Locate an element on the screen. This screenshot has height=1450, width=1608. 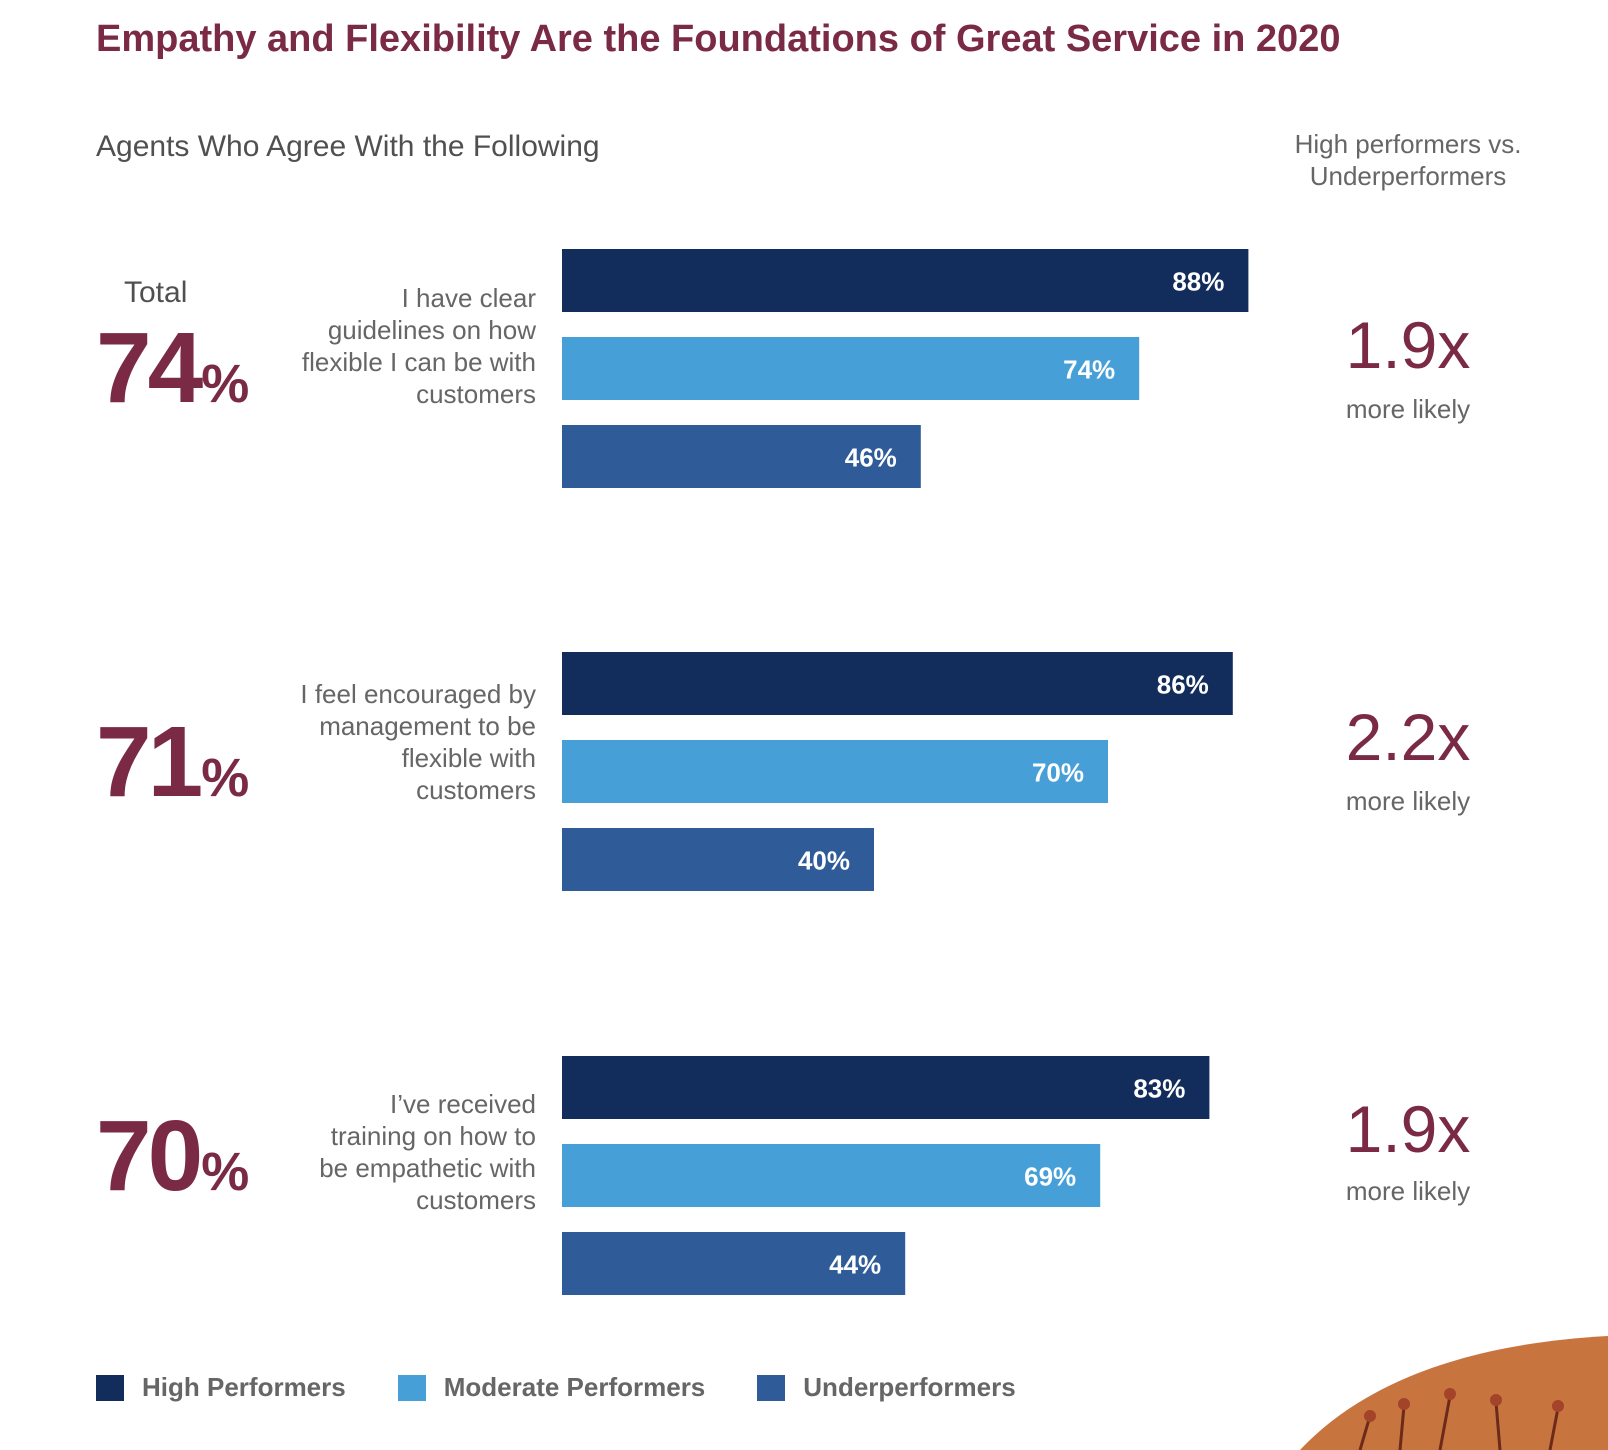
bar-label-high-1: 88% is located at coordinates (1198, 282).